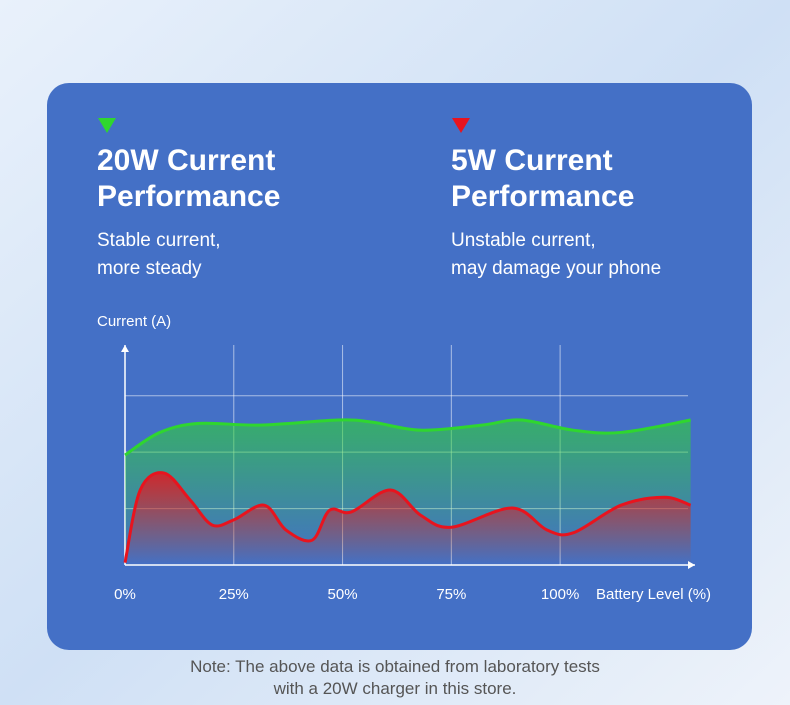  Describe the element at coordinates (653, 594) in the screenshot. I see `x-axis-label: Battery Level (%)` at that location.